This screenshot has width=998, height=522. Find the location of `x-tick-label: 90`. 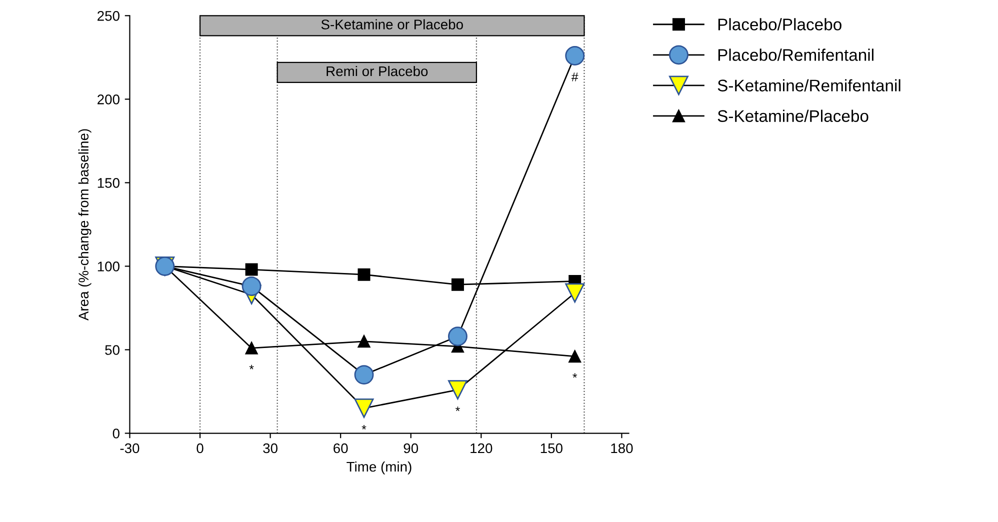

x-tick-label: 90 is located at coordinates (411, 448).